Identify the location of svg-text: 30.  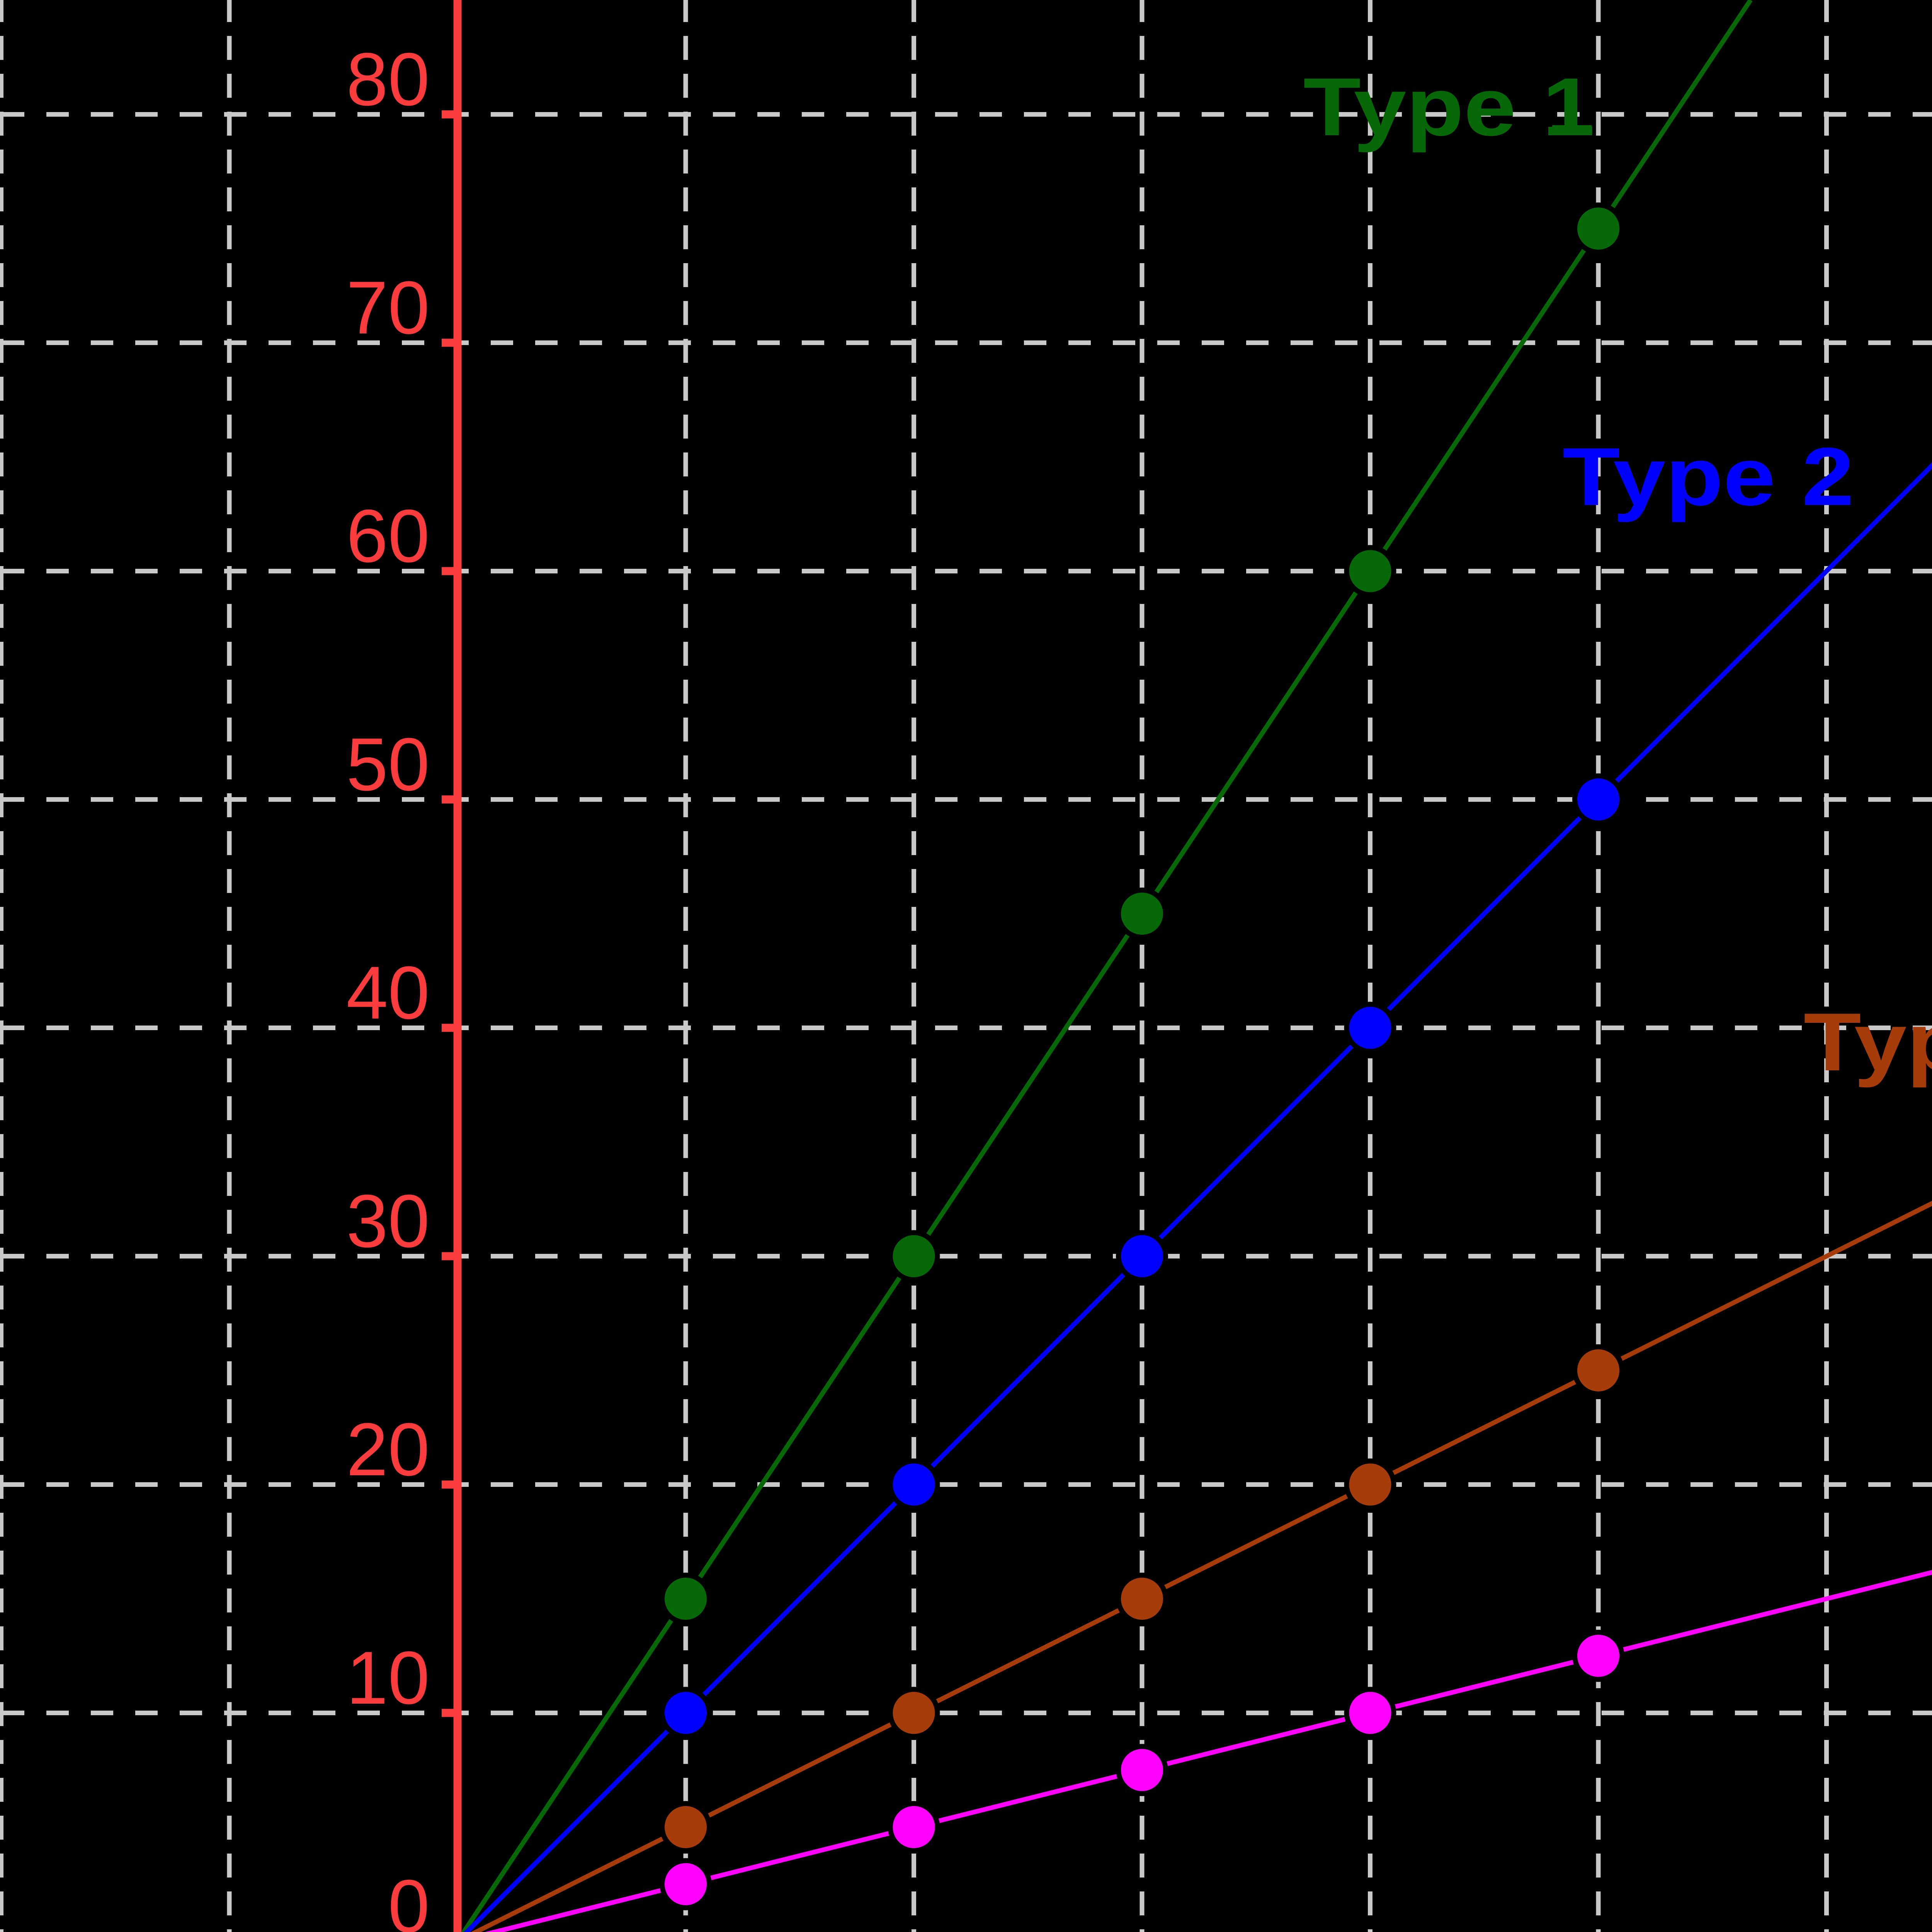
(388, 1221).